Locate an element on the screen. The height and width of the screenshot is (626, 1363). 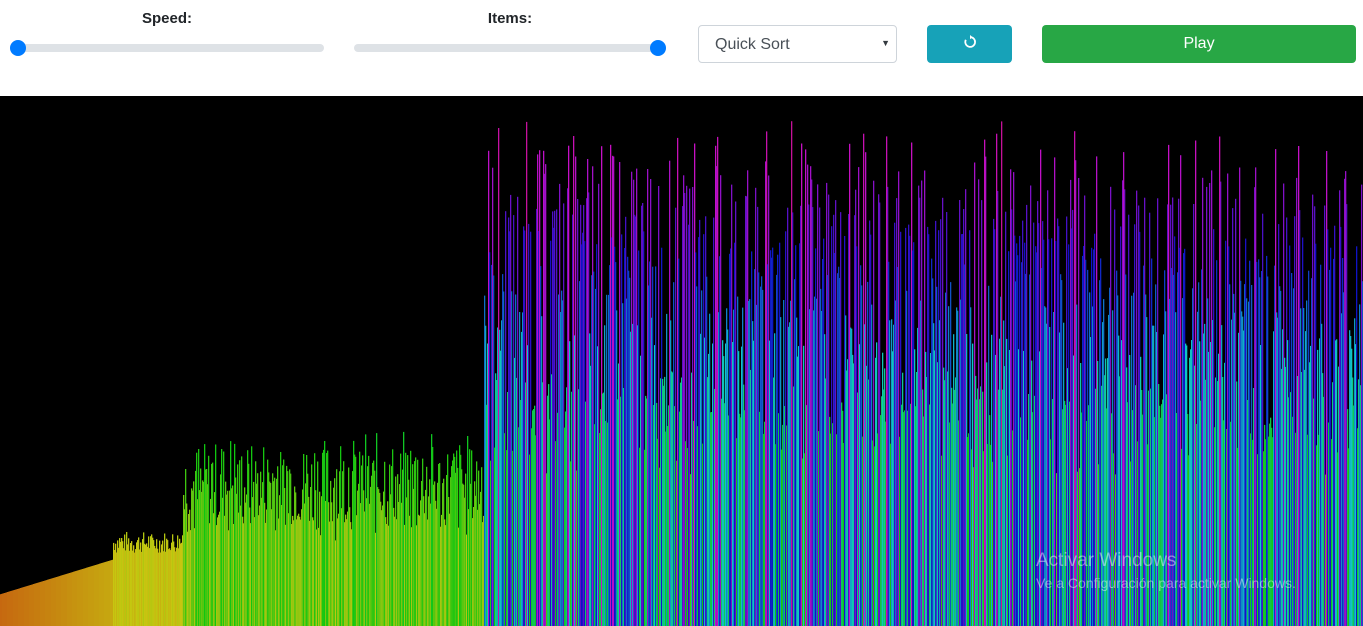
play-button: Play is located at coordinates (1199, 44).